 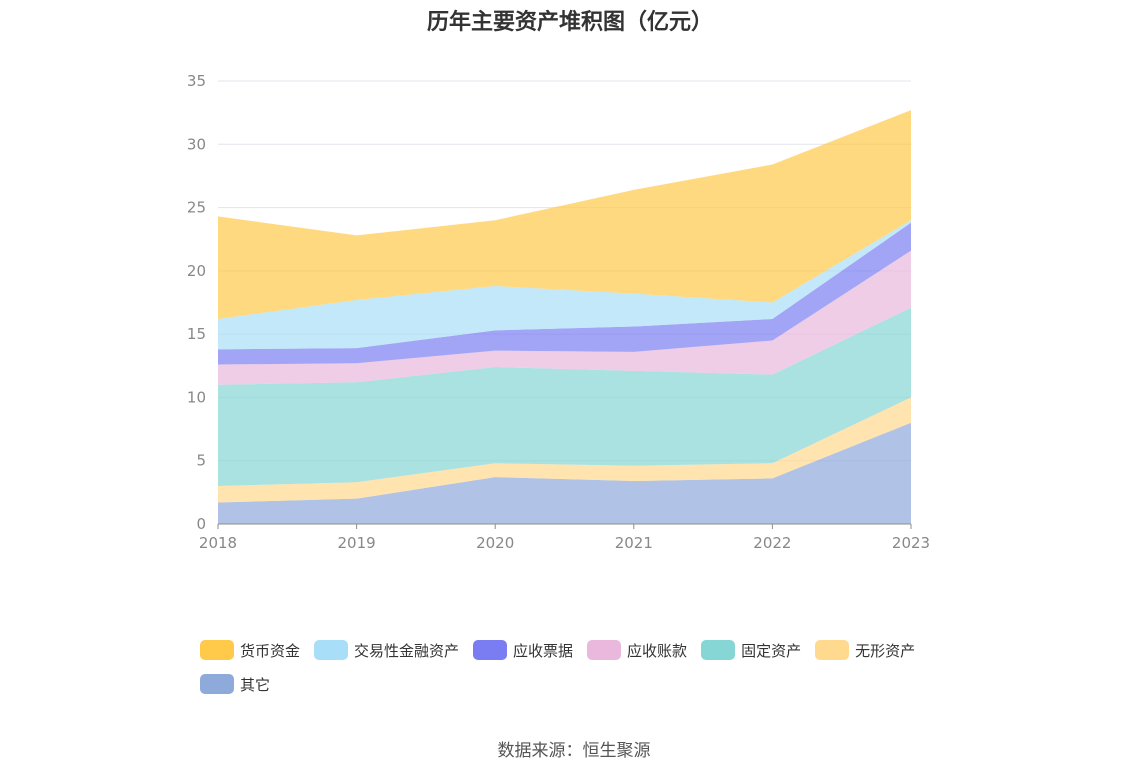 I want to click on legend-item: 应收账款, so click(x=637, y=650).